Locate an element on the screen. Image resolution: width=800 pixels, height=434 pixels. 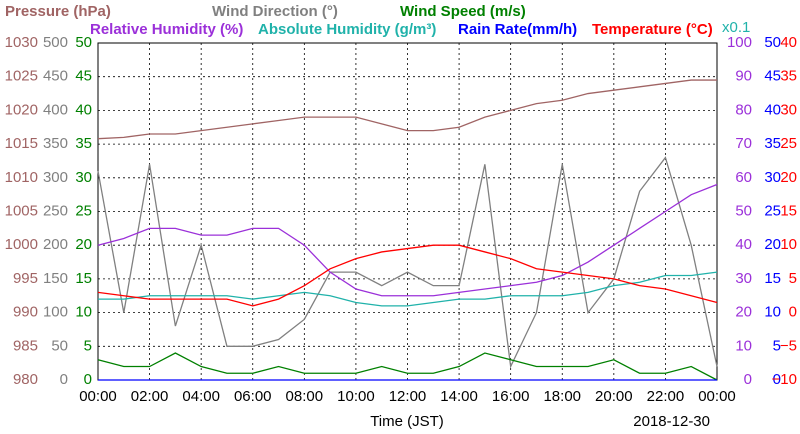
y-tick-label: 450 is located at coordinates (55, 76).